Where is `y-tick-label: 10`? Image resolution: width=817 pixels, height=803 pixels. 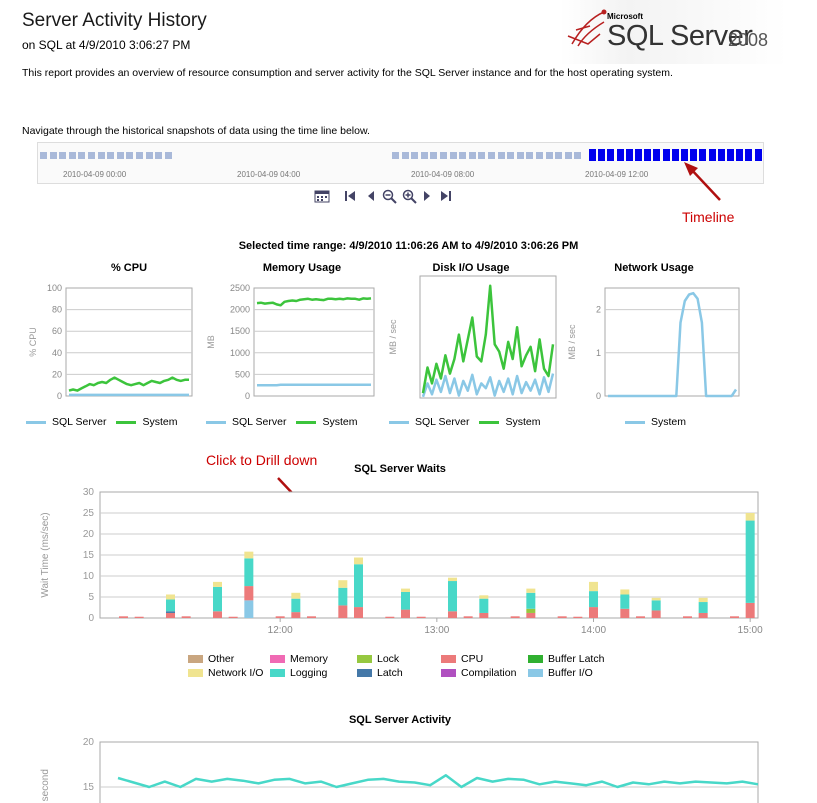
y-tick-label: 10 is located at coordinates (89, 576).